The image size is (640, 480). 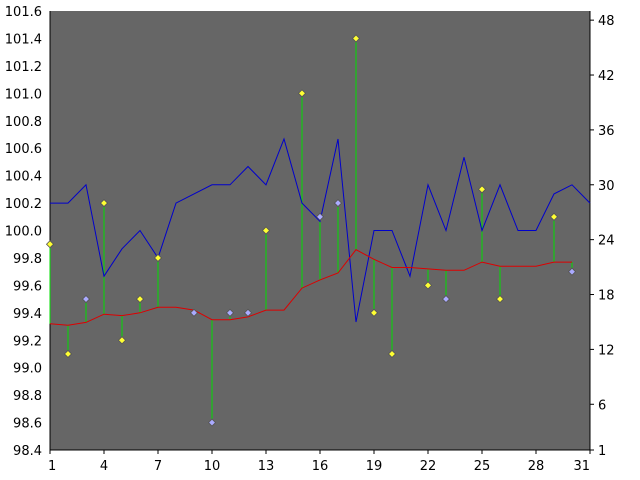 I want to click on y-left-tick-label: 100.8, so click(x=23, y=122).